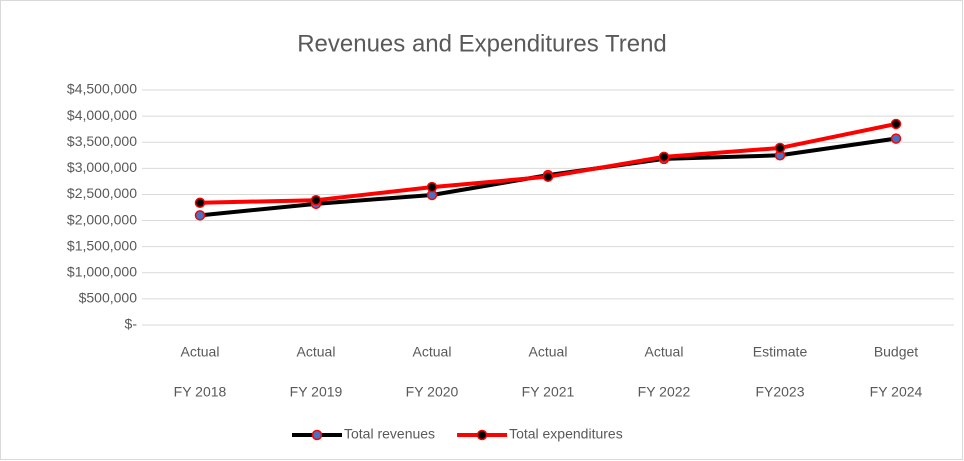 The width and height of the screenshot is (964, 461). Describe the element at coordinates (896, 392) in the screenshot. I see `x-tick-label: FY 2024` at that location.